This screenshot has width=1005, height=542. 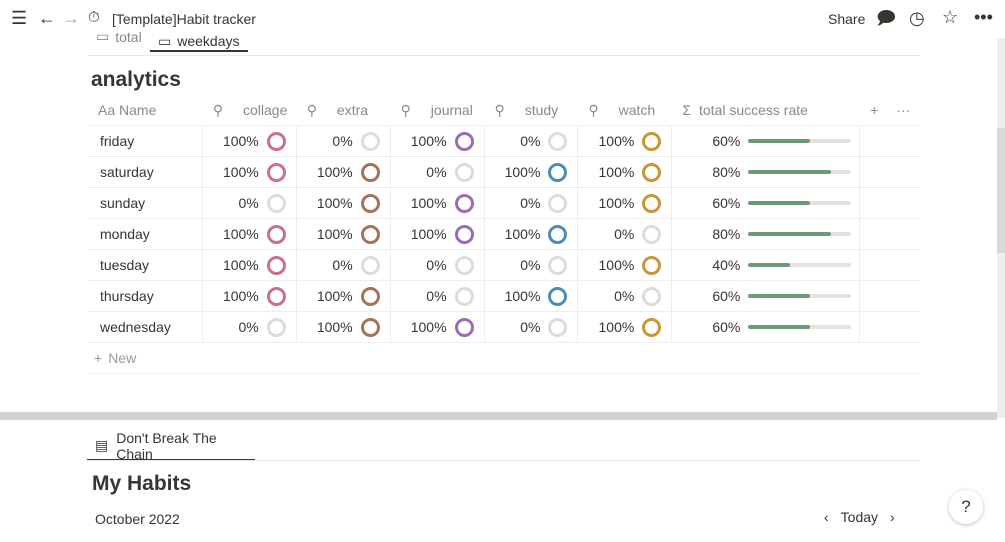 What do you see at coordinates (966, 507) in the screenshot?
I see `help-button: ?` at bounding box center [966, 507].